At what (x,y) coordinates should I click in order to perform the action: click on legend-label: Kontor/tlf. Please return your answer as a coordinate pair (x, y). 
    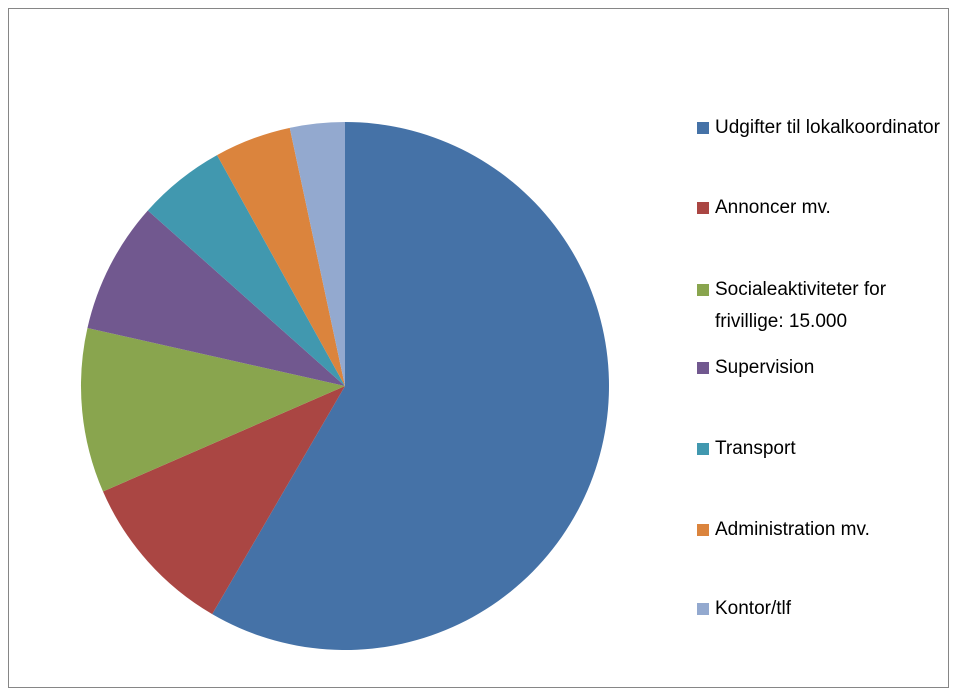
    Looking at the image, I should click on (753, 608).